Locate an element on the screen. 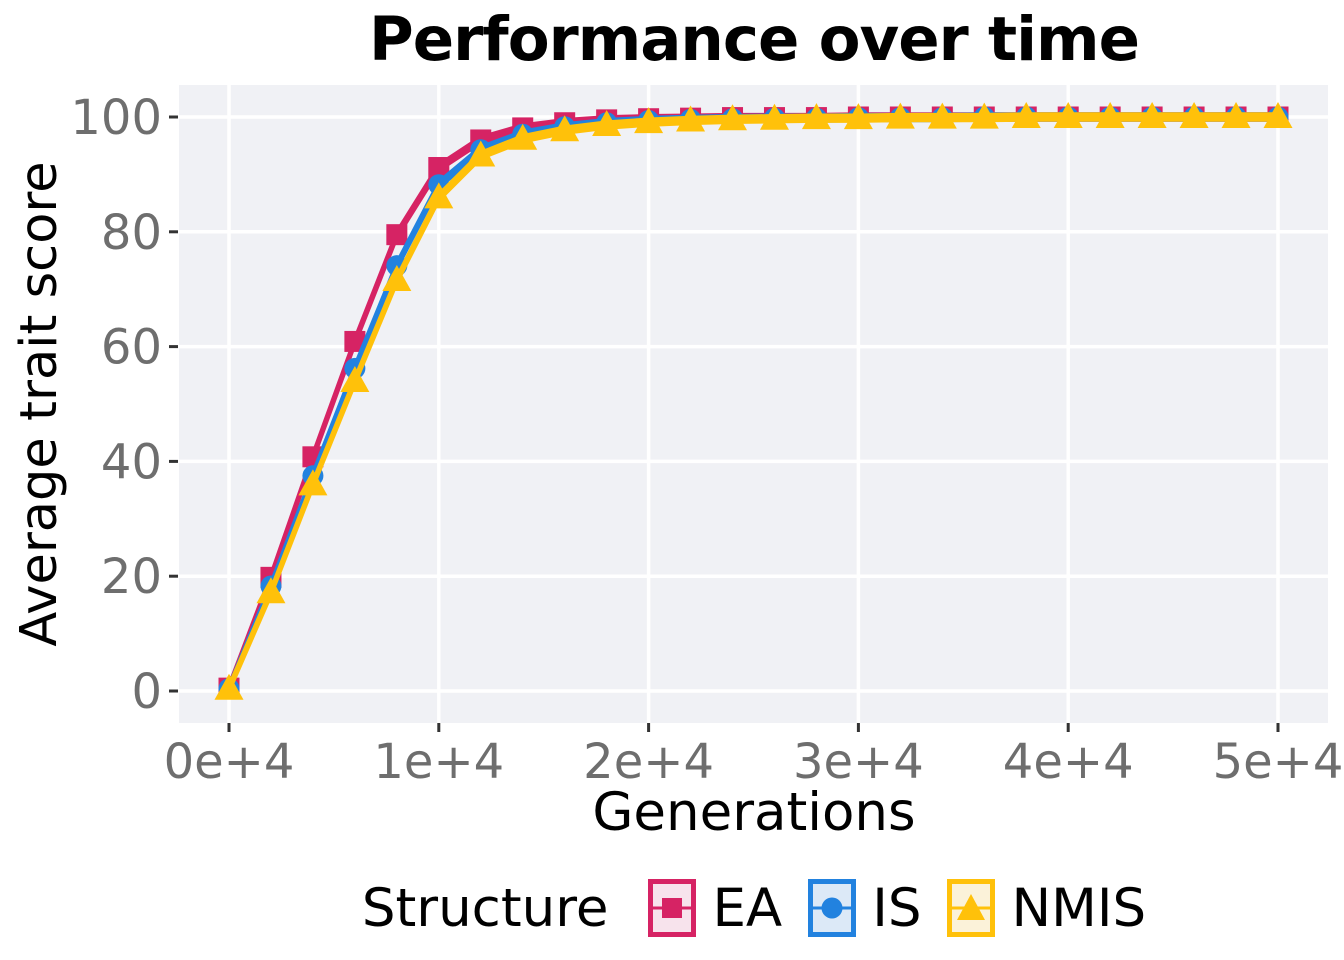 Image resolution: width=1344 pixels, height=960 pixels. y-tick-label: 60 is located at coordinates (131, 348).